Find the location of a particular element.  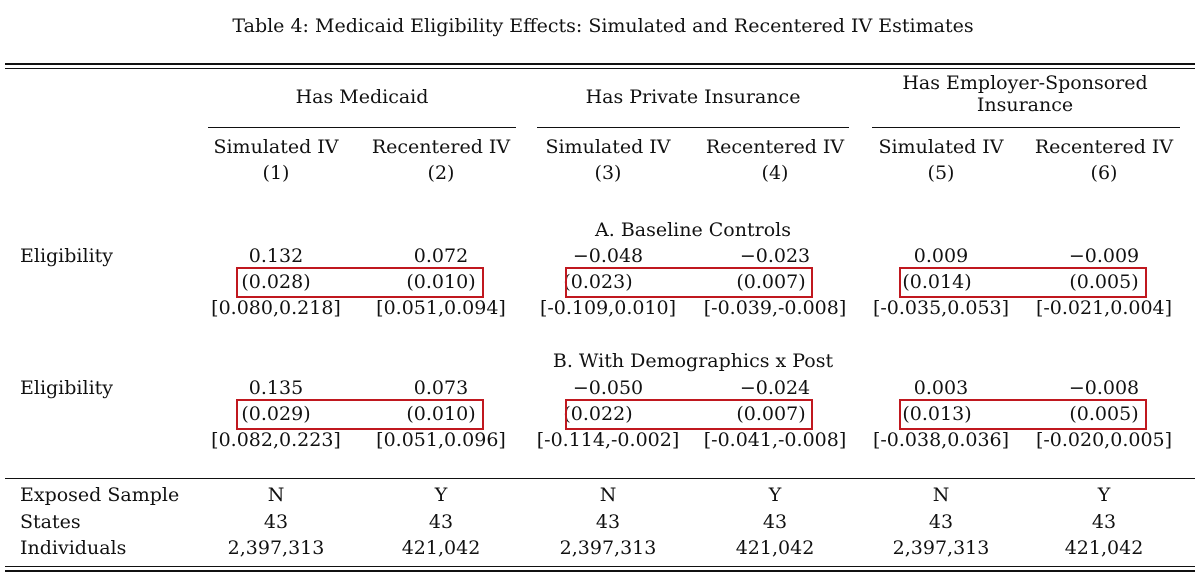

bottom-rule is located at coordinates (600, 566).